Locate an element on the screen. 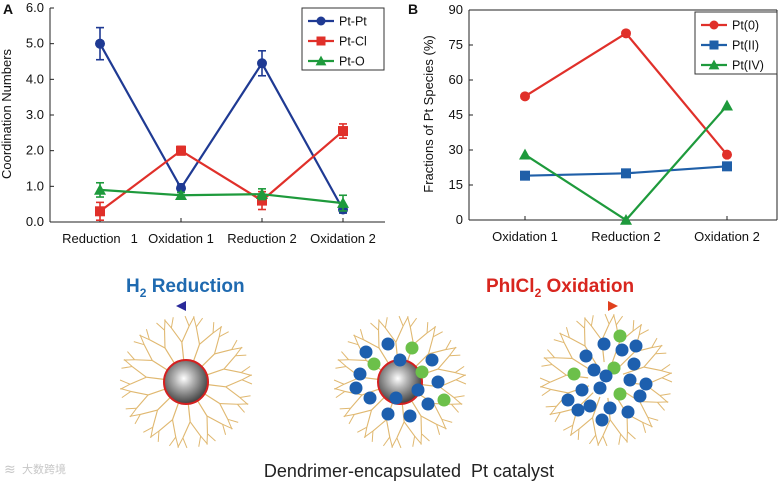  dendrimer-oxidized is located at coordinates (606, 380).